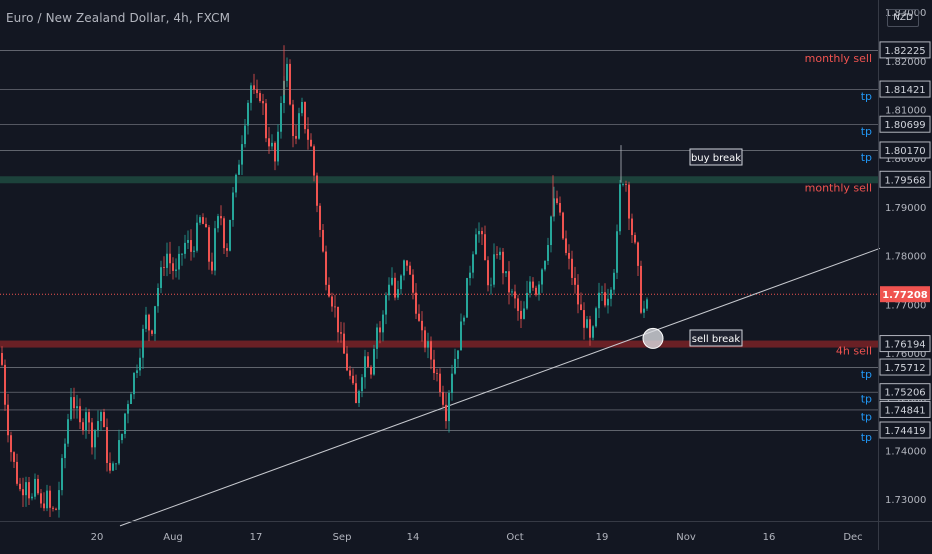 This screenshot has height=554, width=932. What do you see at coordinates (256, 537) in the screenshot?
I see `x-tick-label: 17` at bounding box center [256, 537].